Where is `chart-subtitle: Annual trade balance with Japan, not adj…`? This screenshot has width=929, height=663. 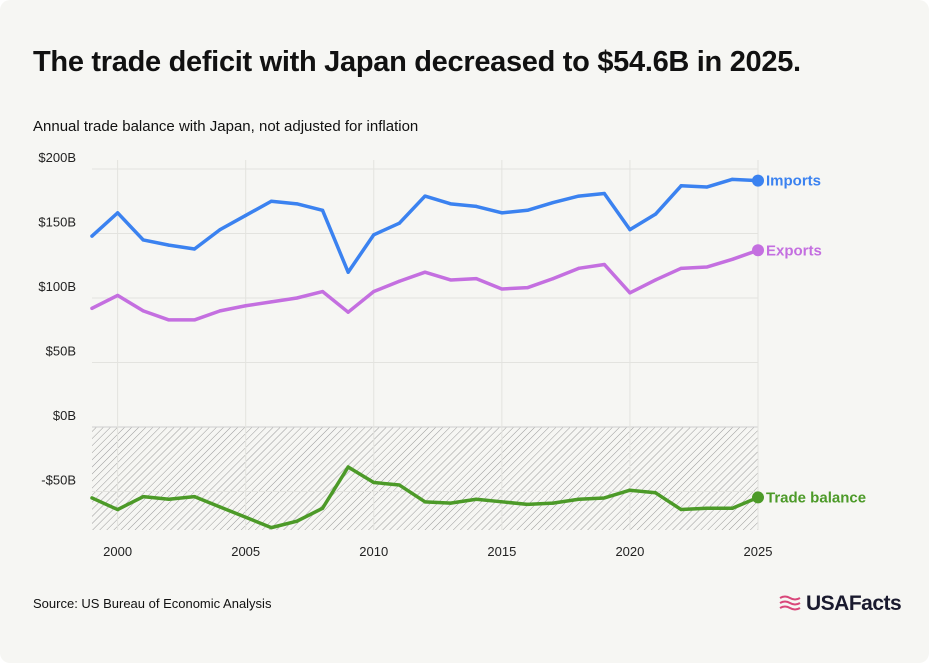
chart-subtitle: Annual trade balance with Japan, not adj… is located at coordinates (226, 126).